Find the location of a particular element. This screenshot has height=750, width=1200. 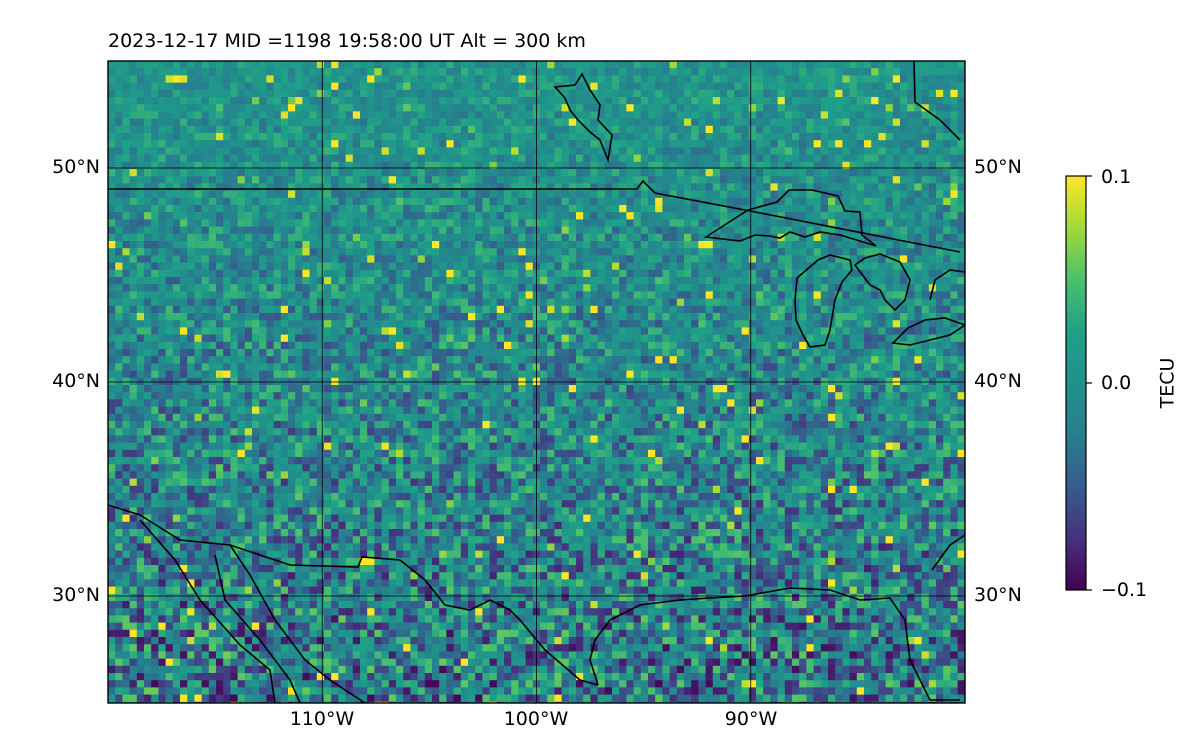

colorbar is located at coordinates (1076, 383).